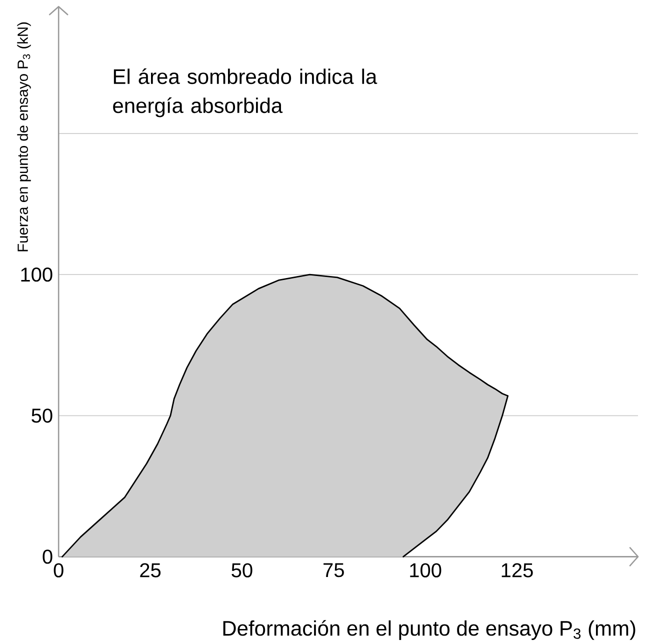  Describe the element at coordinates (245, 93) in the screenshot. I see `annotation: El área sombreado indica la energía absorbida` at that location.